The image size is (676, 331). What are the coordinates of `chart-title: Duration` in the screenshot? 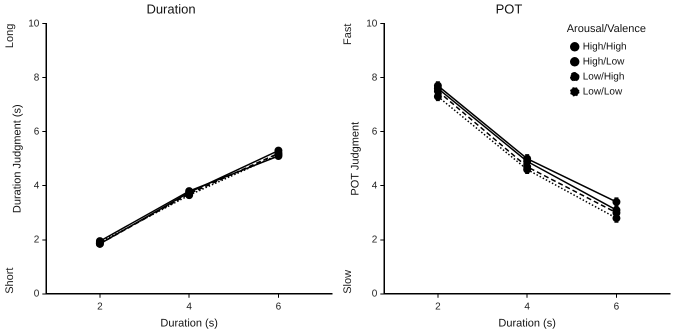 It's located at (171, 8).